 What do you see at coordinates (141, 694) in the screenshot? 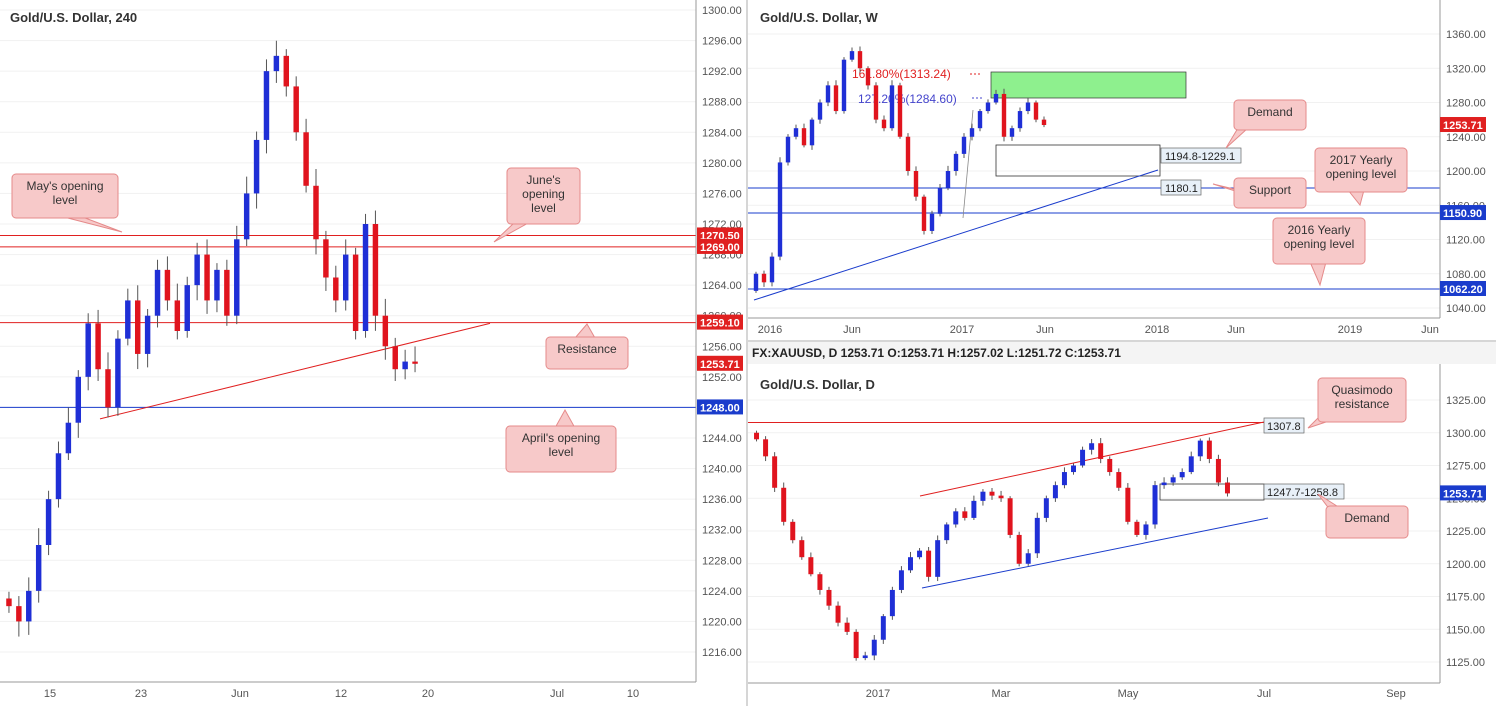
I see `h4-time-tick: 23` at bounding box center [141, 694].